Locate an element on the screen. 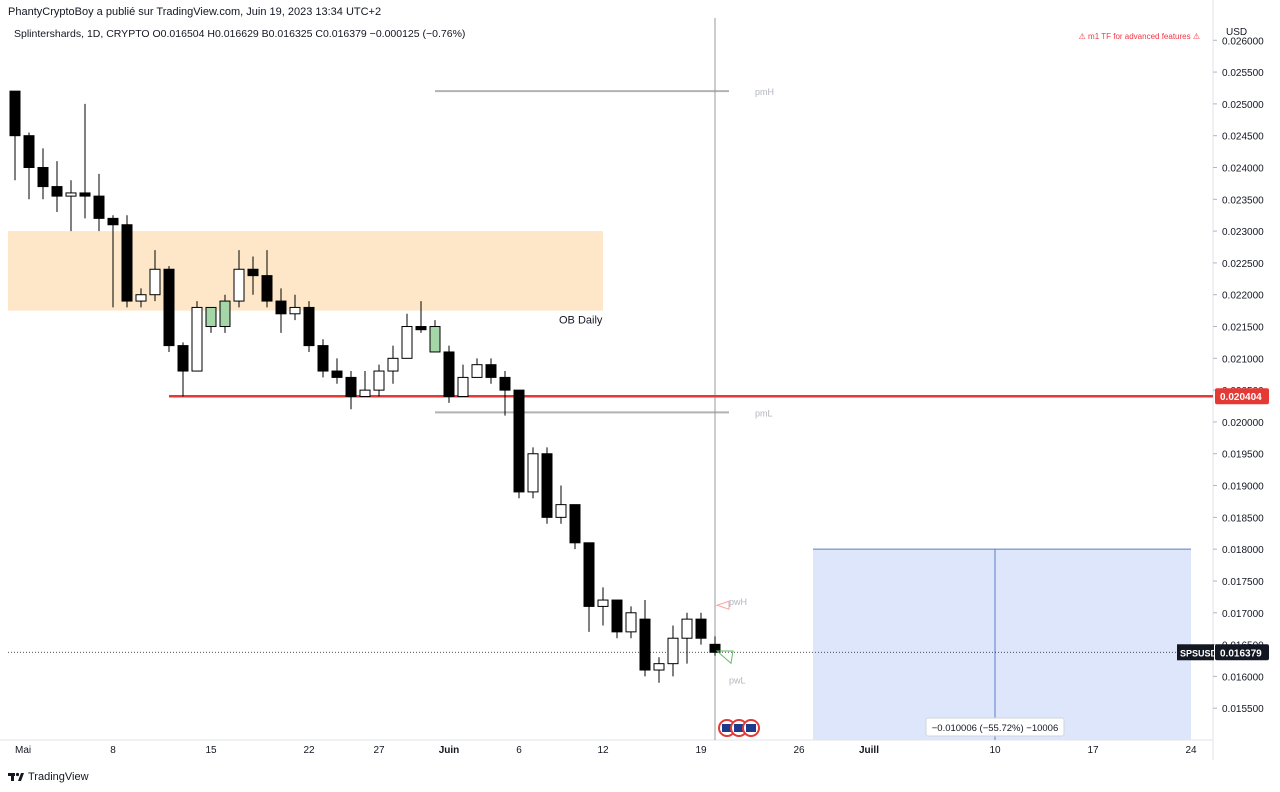 Image resolution: width=1280 pixels, height=792 pixels. y-tick-label: 0.018000 is located at coordinates (1243, 550).